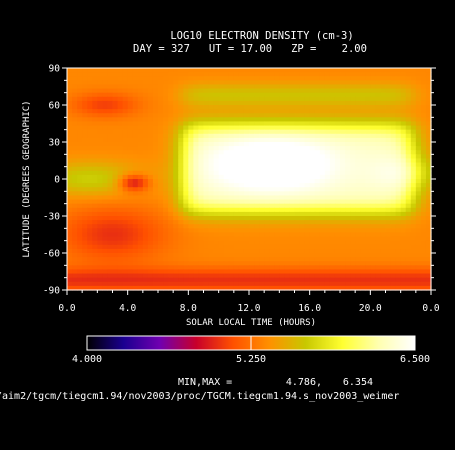 This screenshot has width=455, height=450. Describe the element at coordinates (55, 106) in the screenshot. I see `y-tick-label: 60` at that location.